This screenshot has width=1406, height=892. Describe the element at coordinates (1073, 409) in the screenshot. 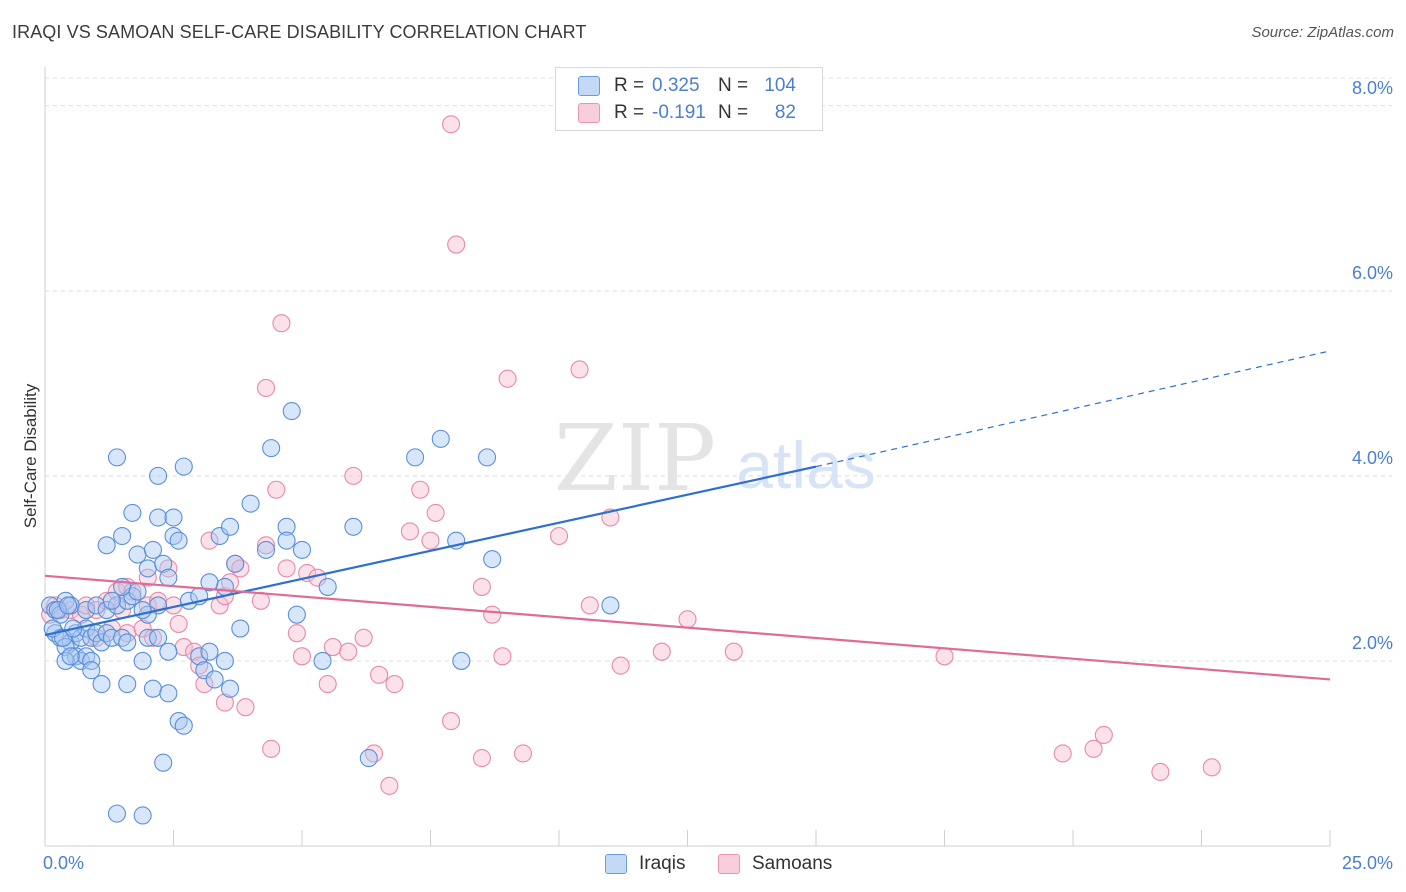

I see `iraqis-trend-extension` at that location.